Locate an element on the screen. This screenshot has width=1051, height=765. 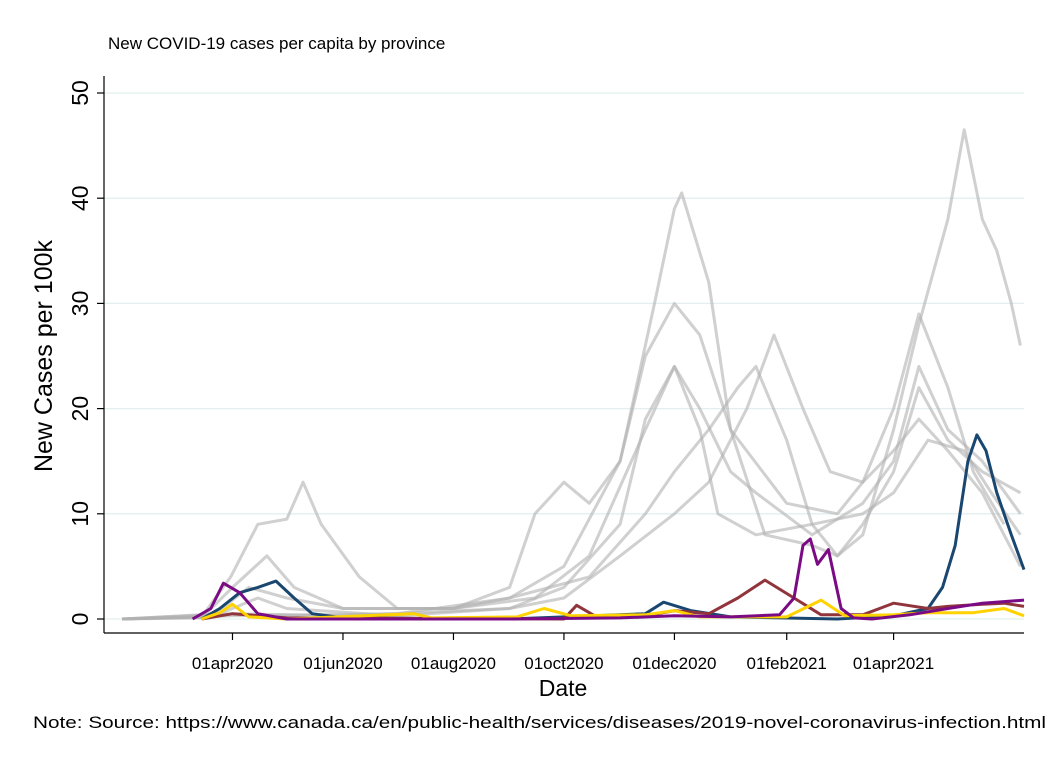
y-tick-label-20: 20 is located at coordinates (80, 409).